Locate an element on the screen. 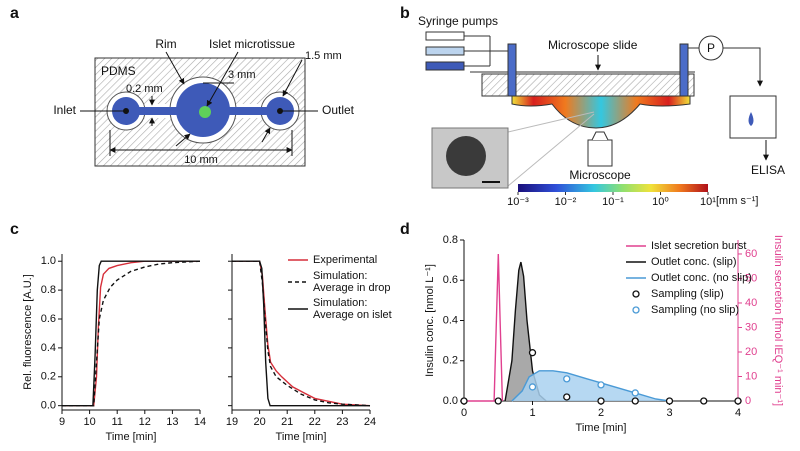  x-tick-label: 21 is located at coordinates (287, 422).